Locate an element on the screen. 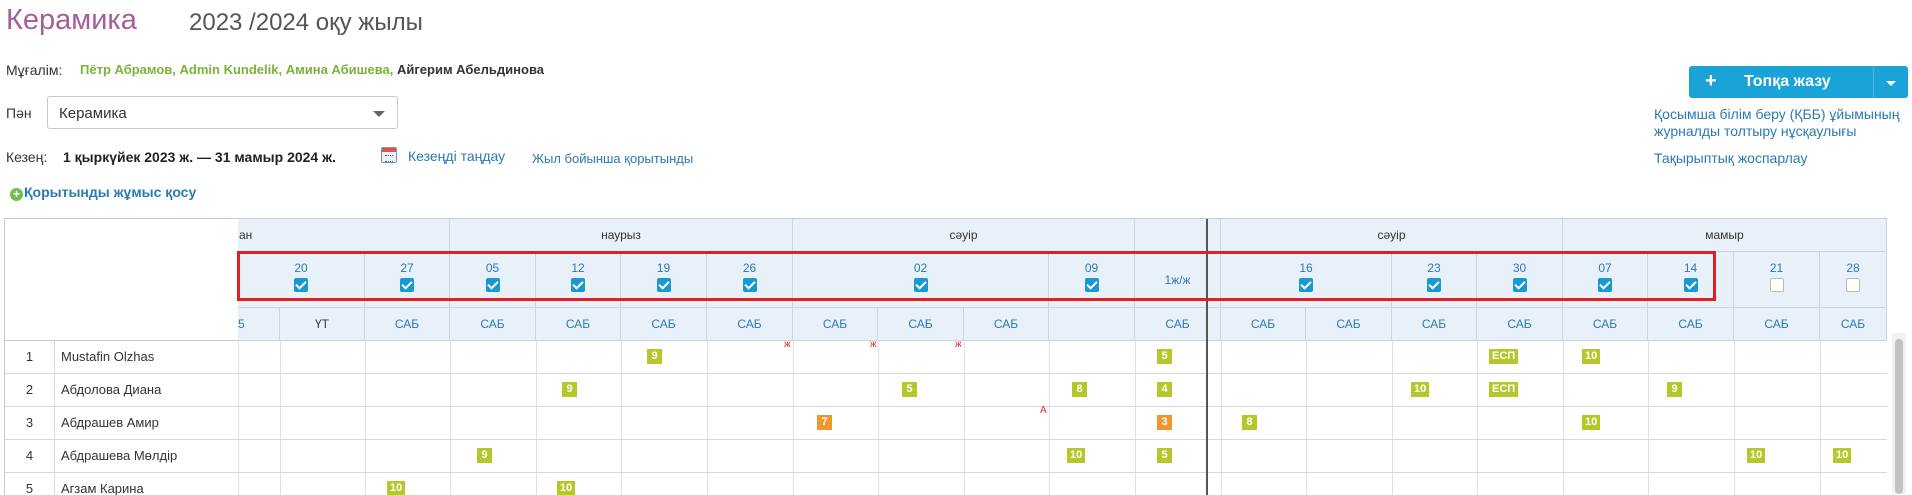 The image size is (1912, 495). date-header: 23 is located at coordinates (1434, 279).